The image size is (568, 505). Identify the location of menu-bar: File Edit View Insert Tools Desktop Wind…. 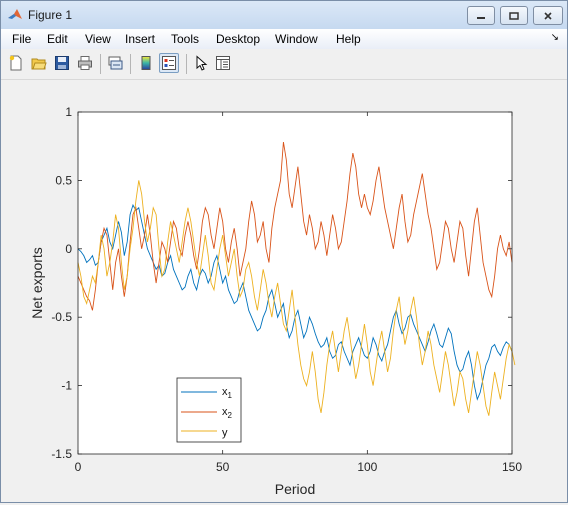
(284, 39).